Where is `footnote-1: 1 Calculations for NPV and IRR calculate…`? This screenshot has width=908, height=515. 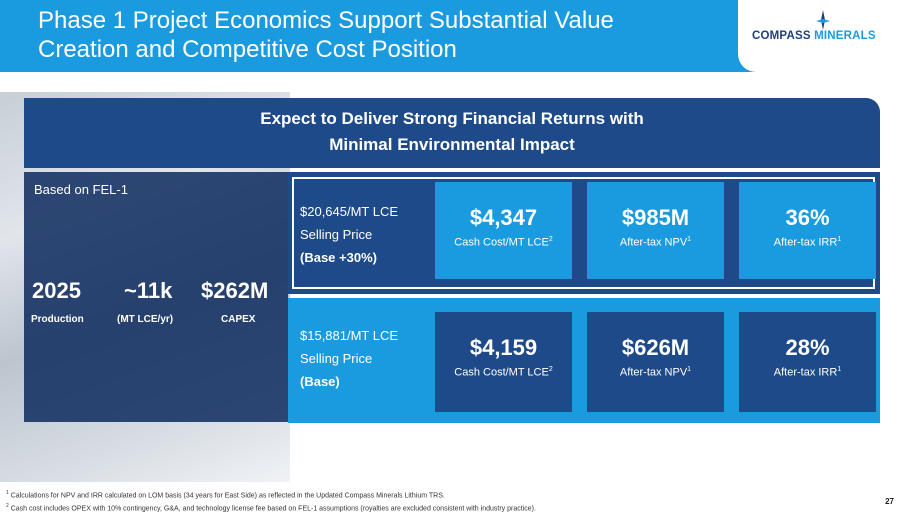
footnote-1: 1 Calculations for NPV and IRR calculate… is located at coordinates (225, 495).